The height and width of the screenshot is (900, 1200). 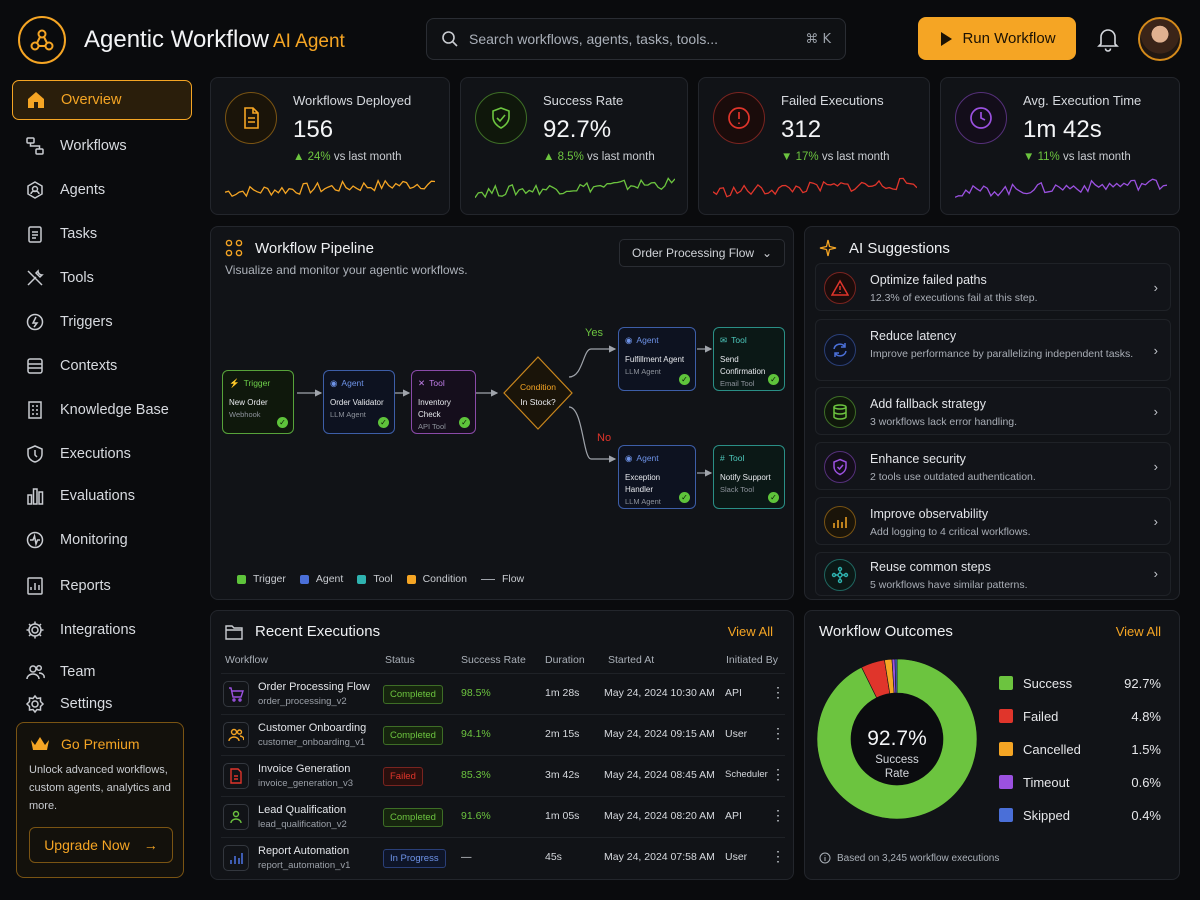 I want to click on status-badge: Completed, so click(x=413, y=694).